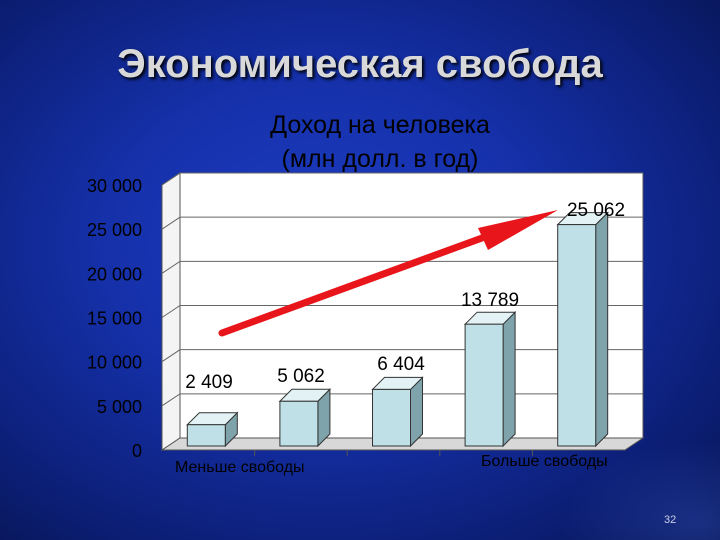 The height and width of the screenshot is (540, 720). I want to click on value-label: 2 409, so click(209, 382).